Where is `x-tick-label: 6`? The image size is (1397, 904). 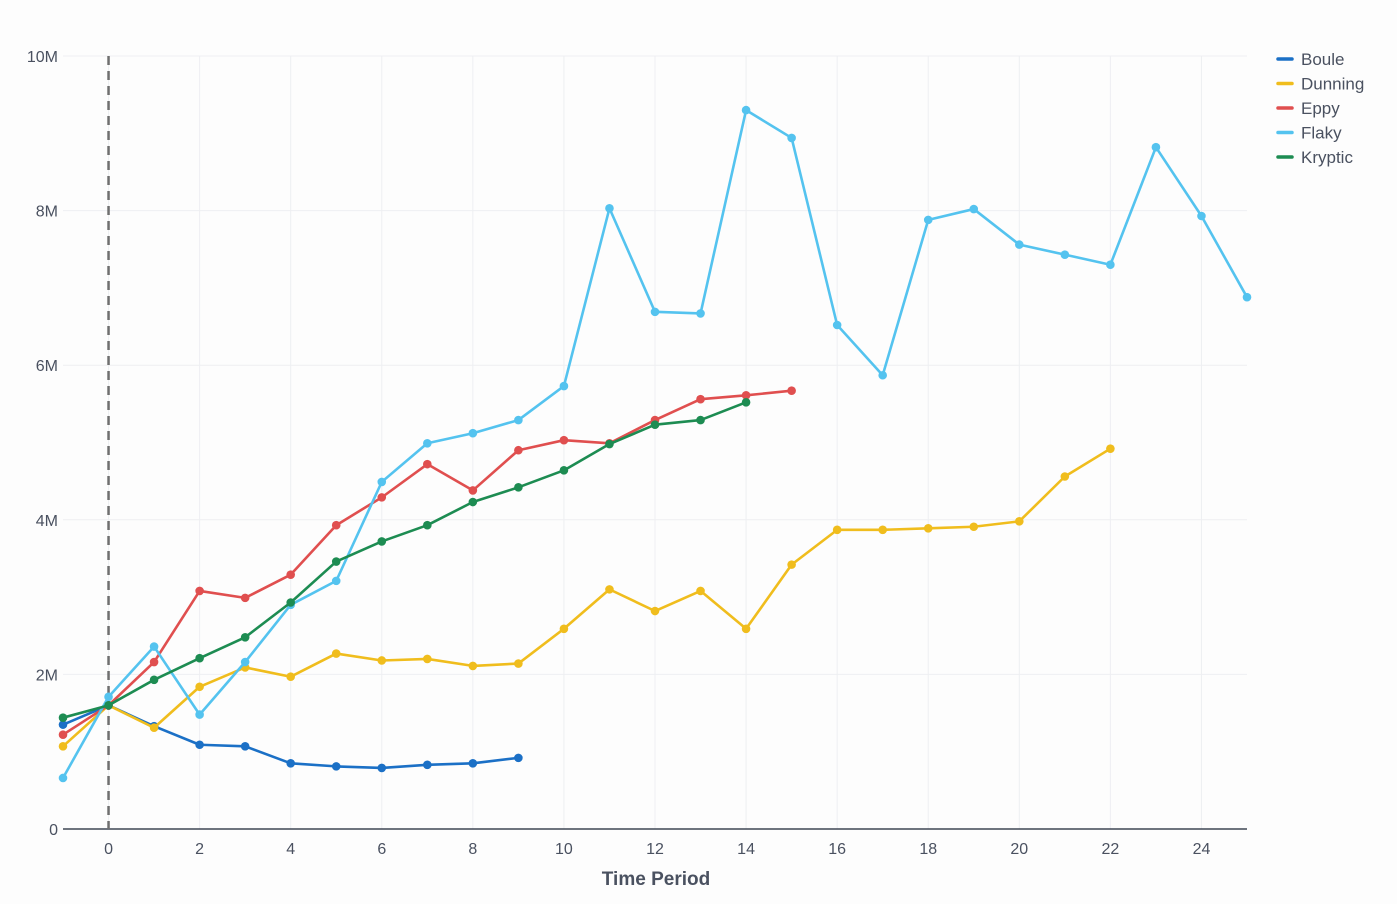 x-tick-label: 6 is located at coordinates (381, 849).